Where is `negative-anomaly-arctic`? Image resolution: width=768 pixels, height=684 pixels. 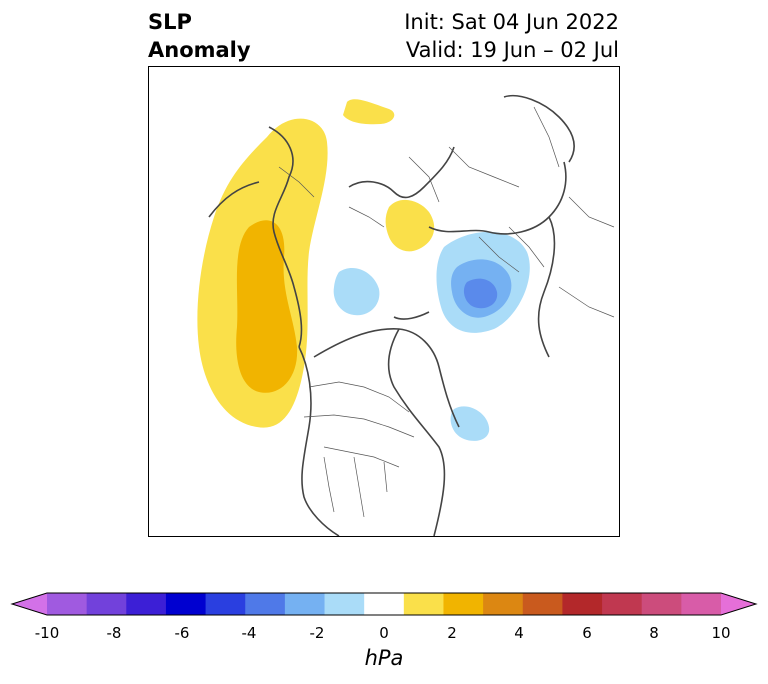 negative-anomaly-arctic is located at coordinates (356, 292).